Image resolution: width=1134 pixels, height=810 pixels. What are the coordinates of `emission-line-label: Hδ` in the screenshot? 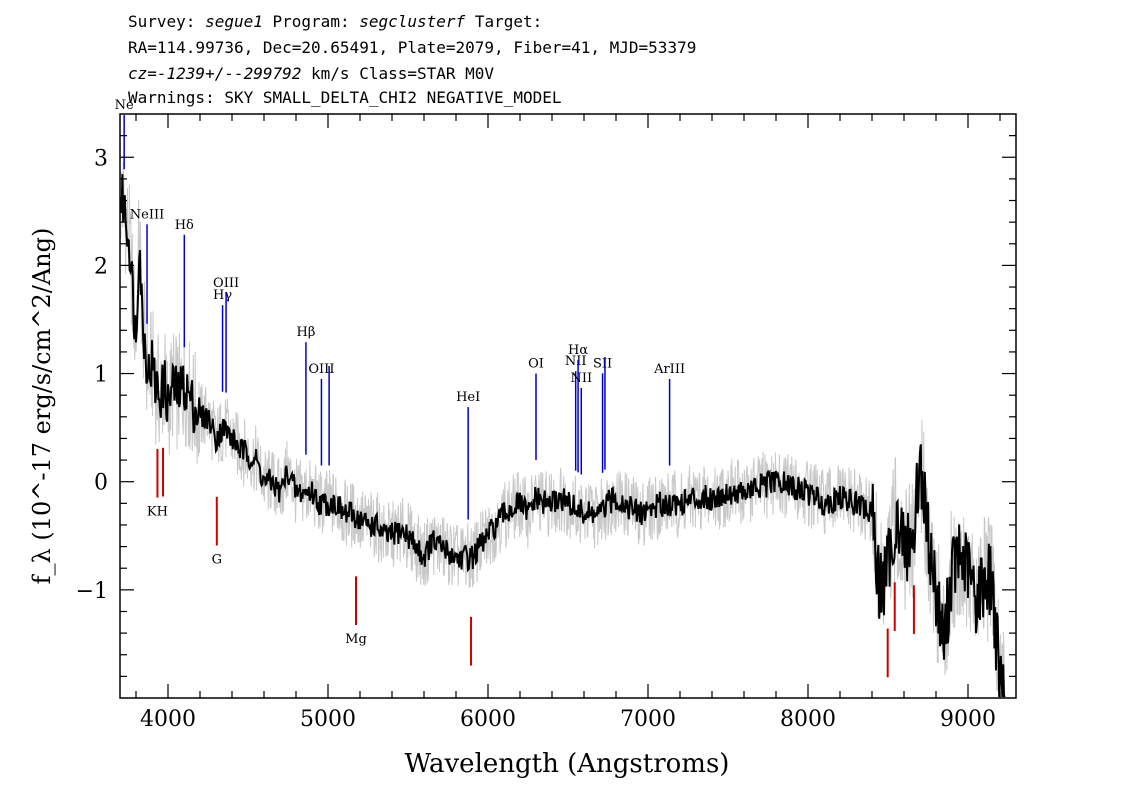 It's located at (184, 225).